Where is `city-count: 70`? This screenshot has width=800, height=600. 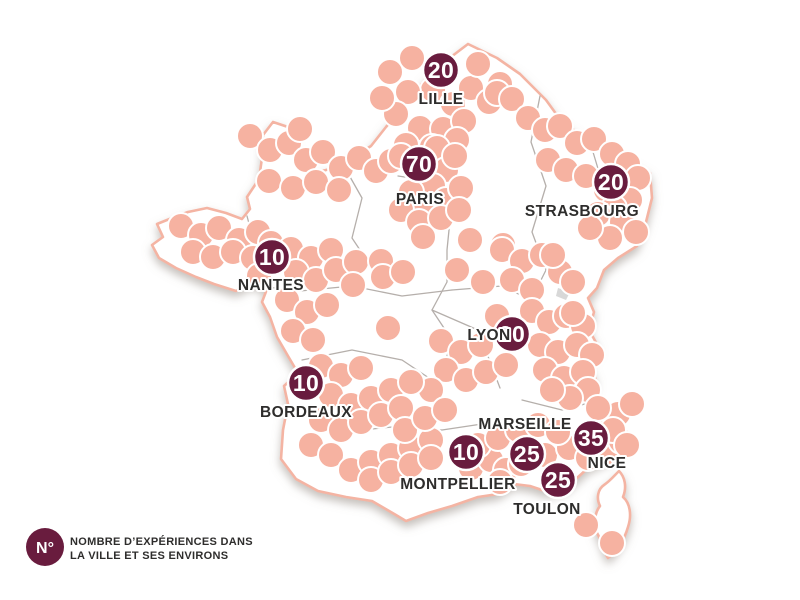
city-count: 70 is located at coordinates (419, 164).